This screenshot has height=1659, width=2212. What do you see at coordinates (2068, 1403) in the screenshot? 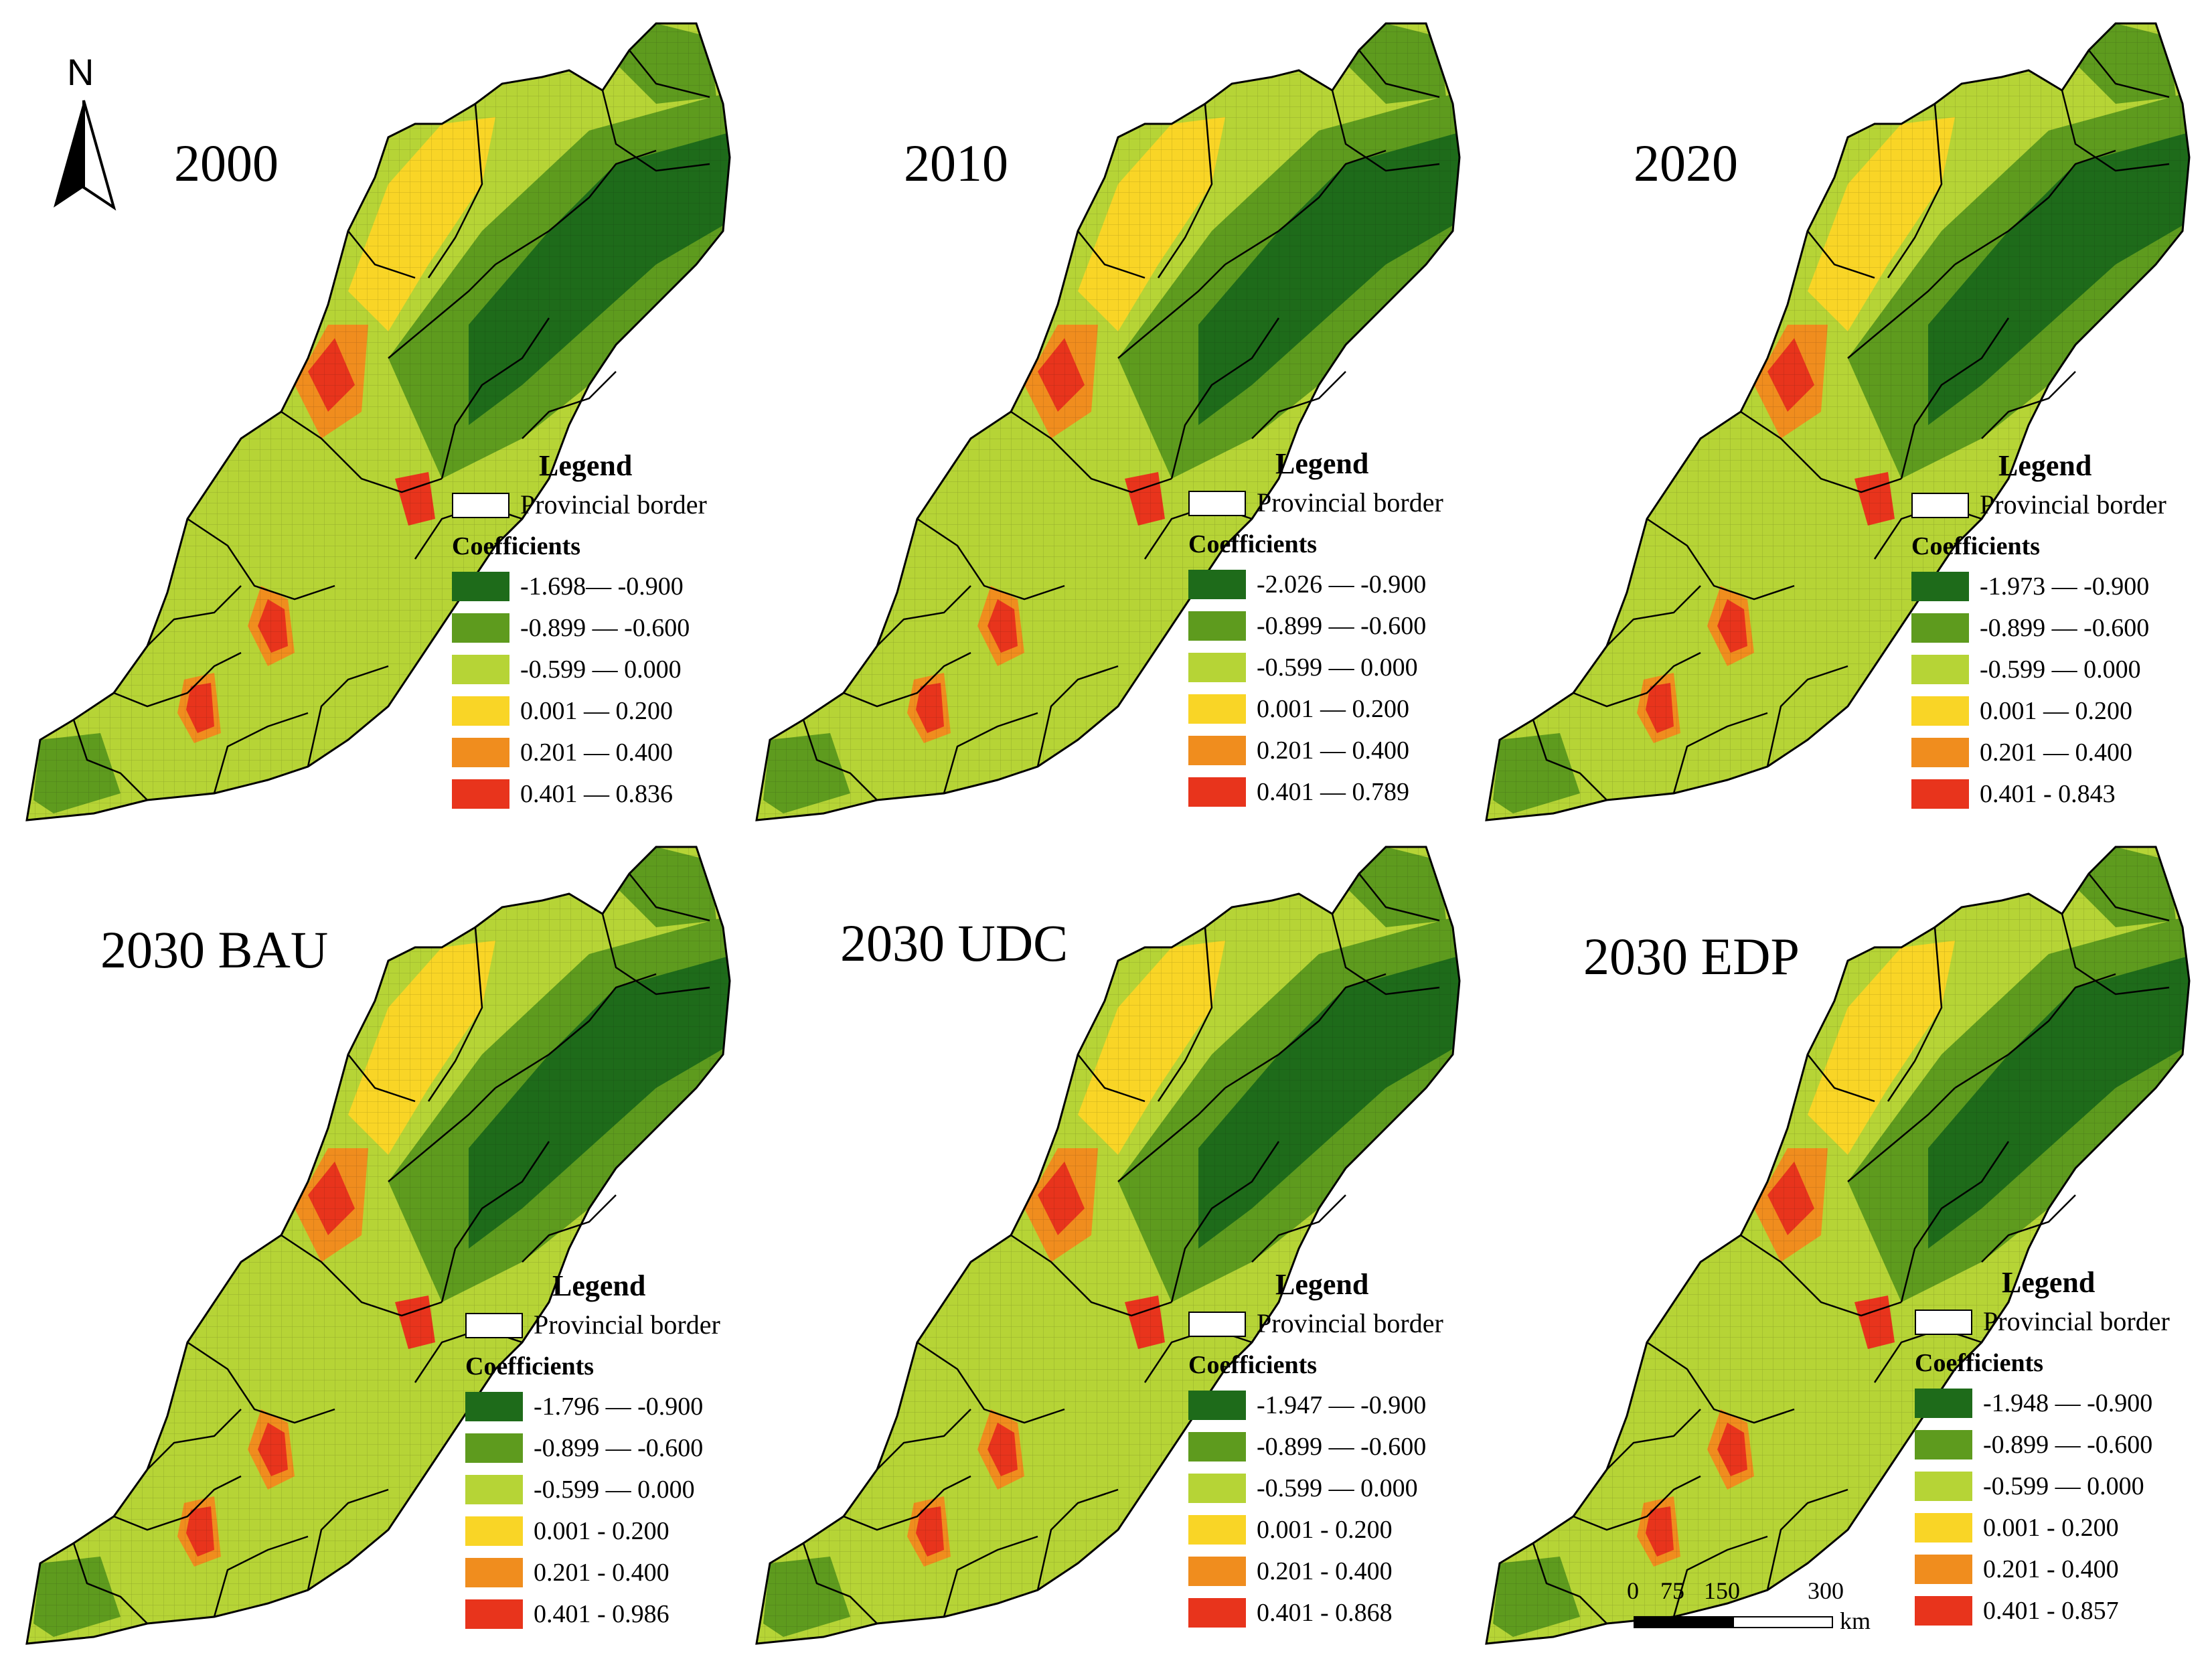
I see `class-label: -1.948 — -0.900` at bounding box center [2068, 1403].